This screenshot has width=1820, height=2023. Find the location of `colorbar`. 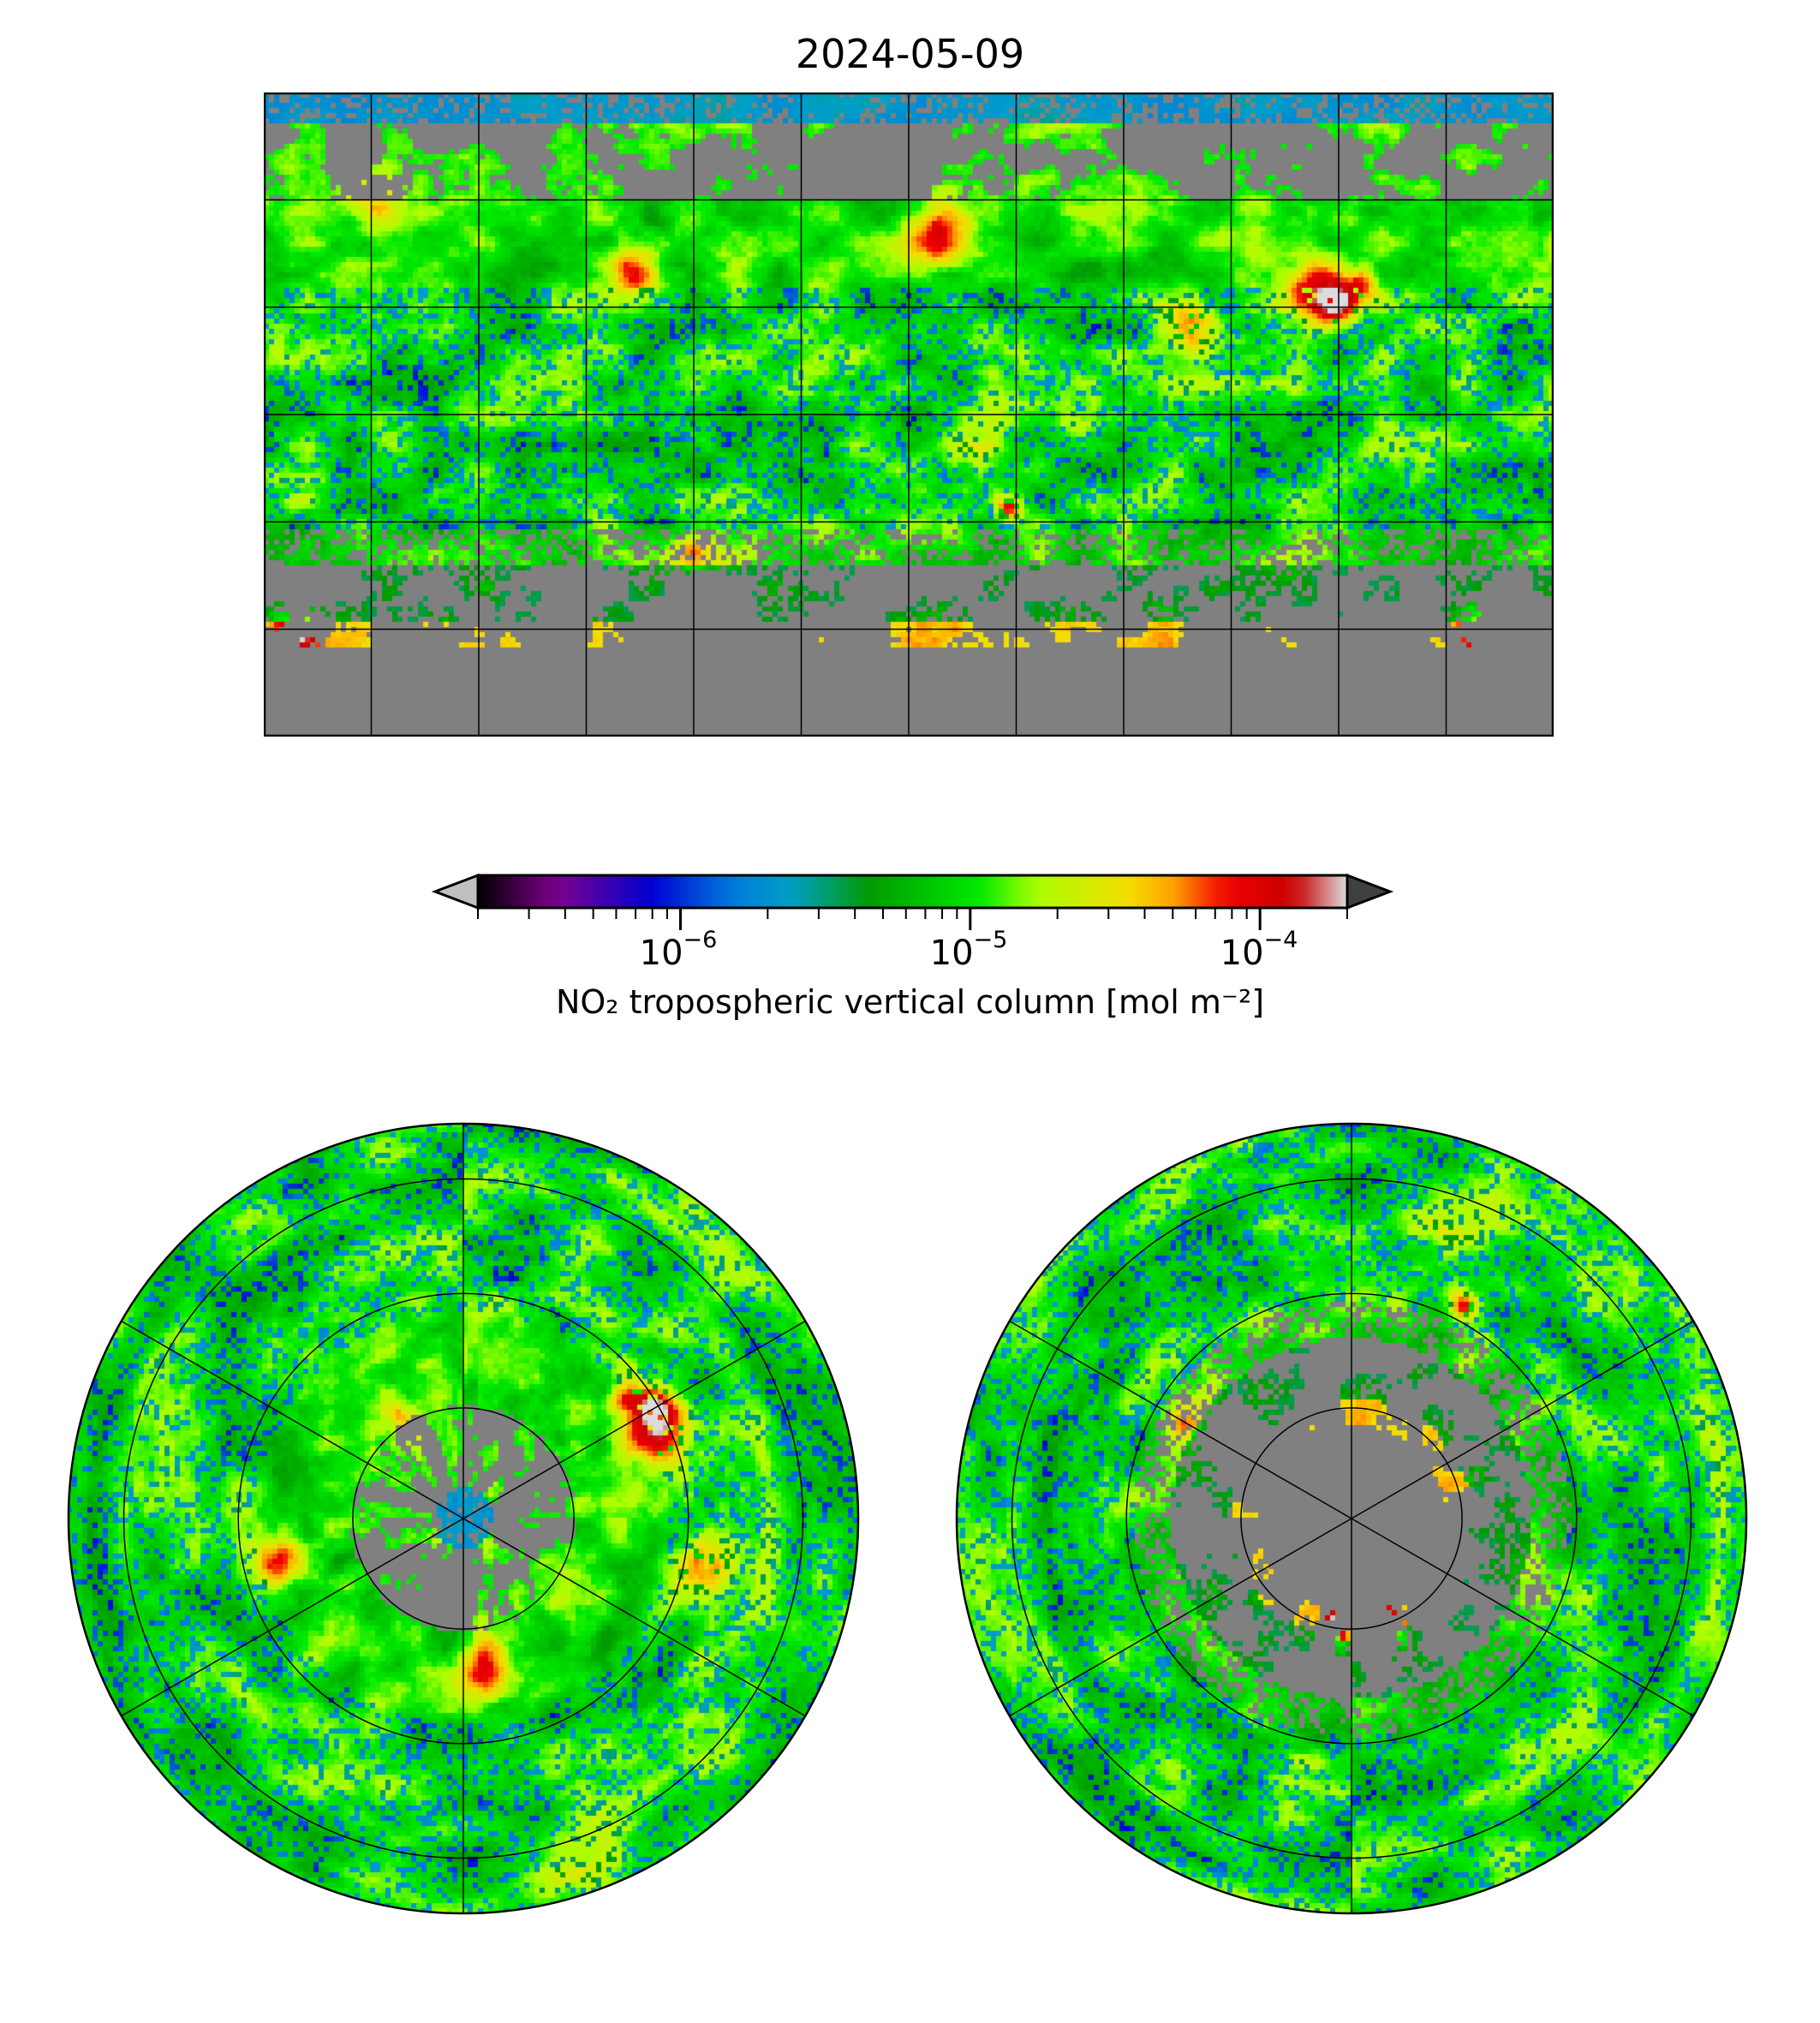

colorbar is located at coordinates (912, 902).